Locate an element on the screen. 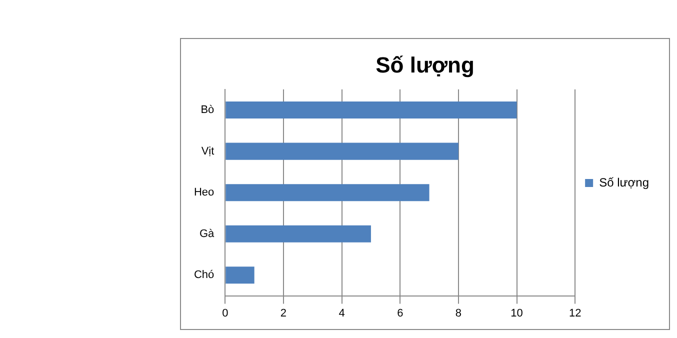 This screenshot has height=338, width=677. x-tick-label: 10 is located at coordinates (516, 313).